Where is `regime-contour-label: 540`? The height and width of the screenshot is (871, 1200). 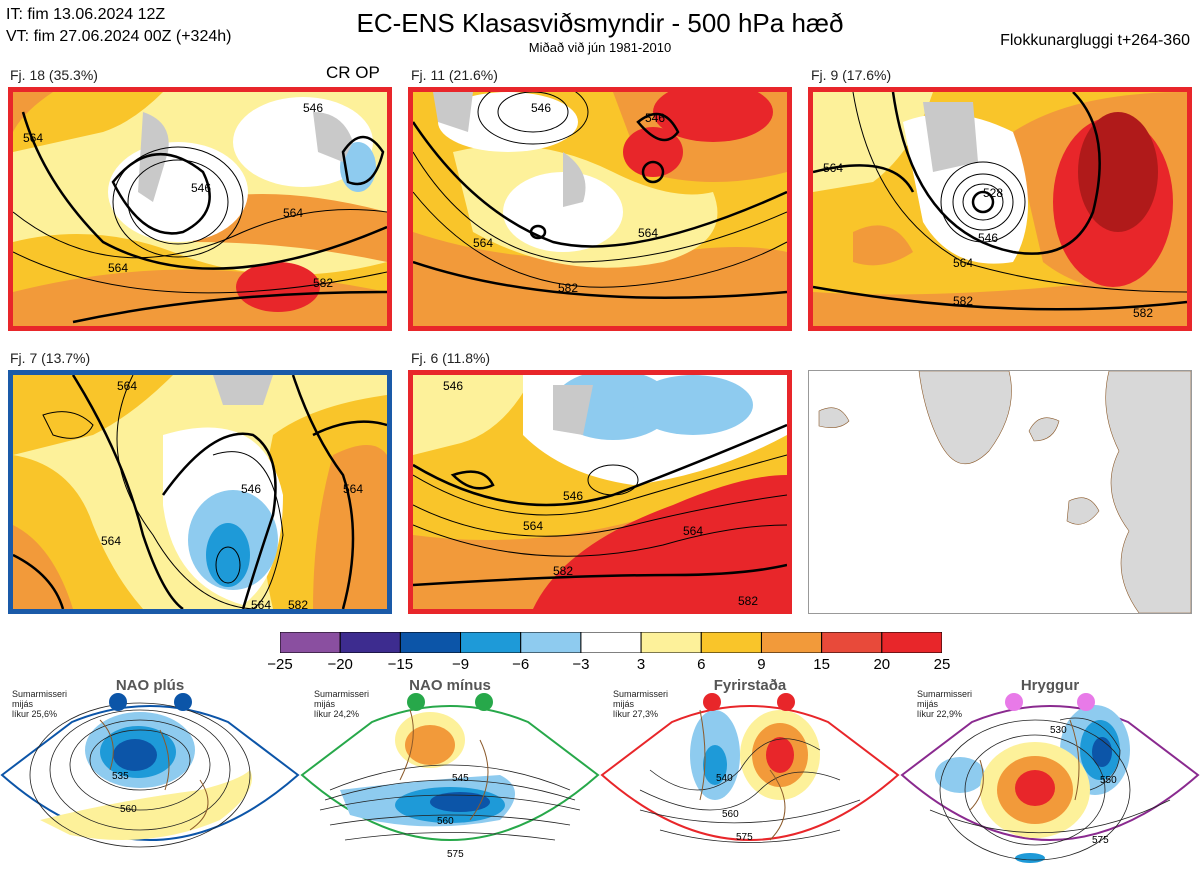
regime-contour-label: 540 is located at coordinates (724, 778).